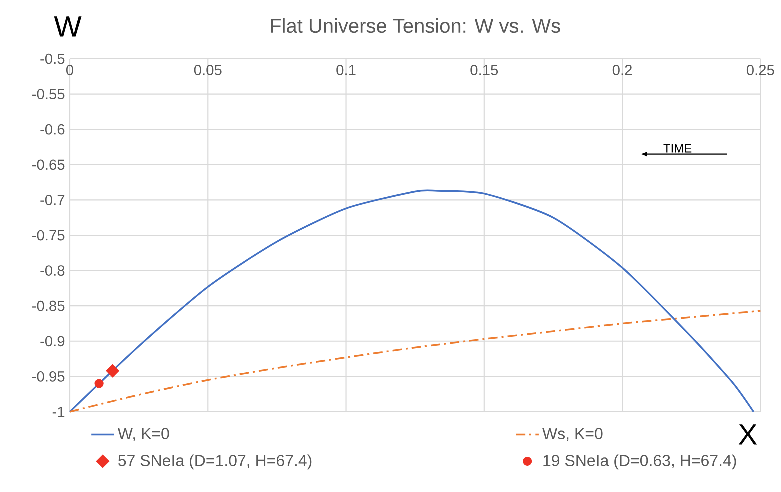  What do you see at coordinates (484, 70) in the screenshot?
I see `x-tick-label: 0.15` at bounding box center [484, 70].